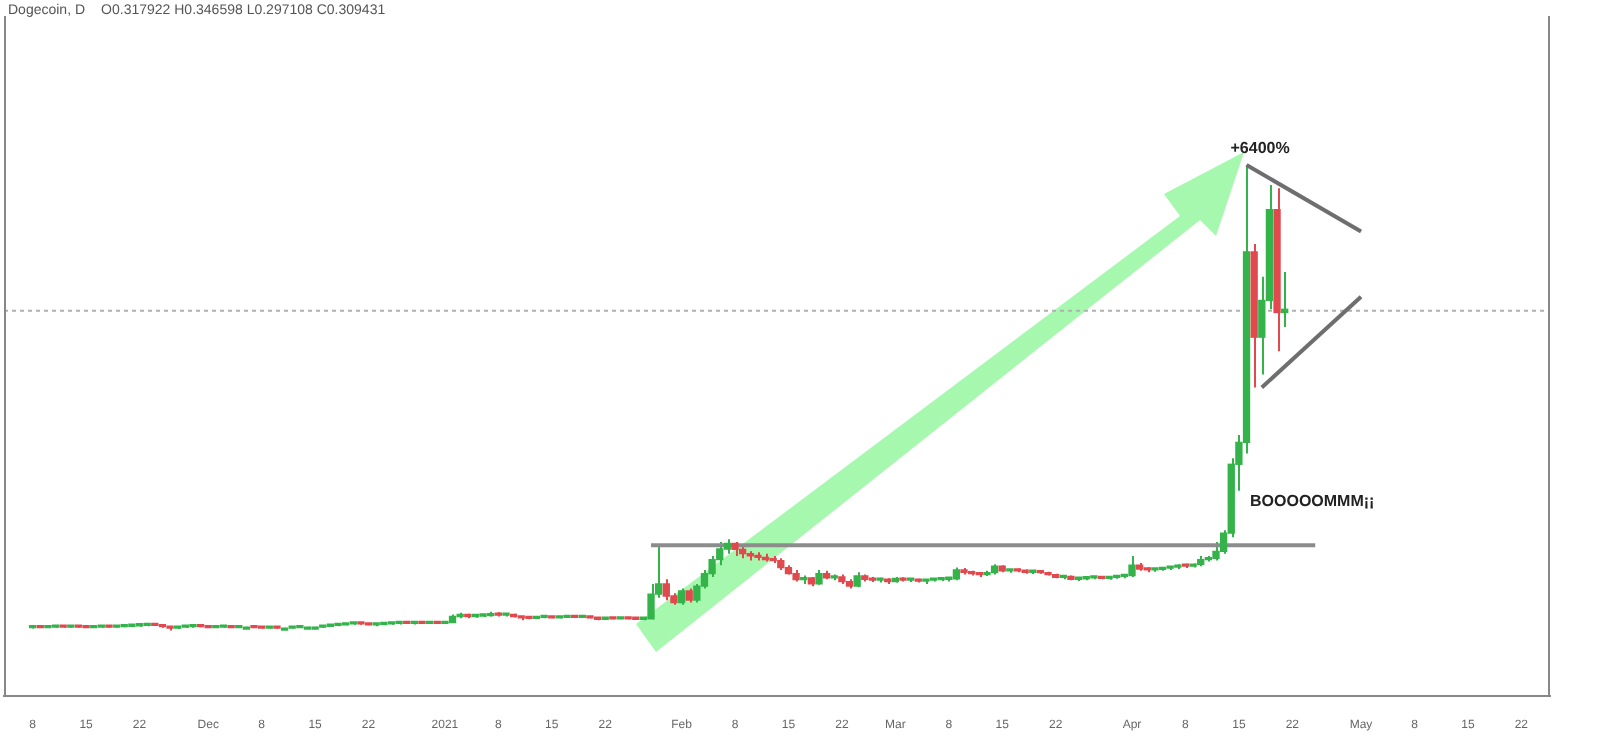 The image size is (1600, 738). Describe the element at coordinates (1260, 148) in the screenshot. I see `annotation: +6400%` at that location.